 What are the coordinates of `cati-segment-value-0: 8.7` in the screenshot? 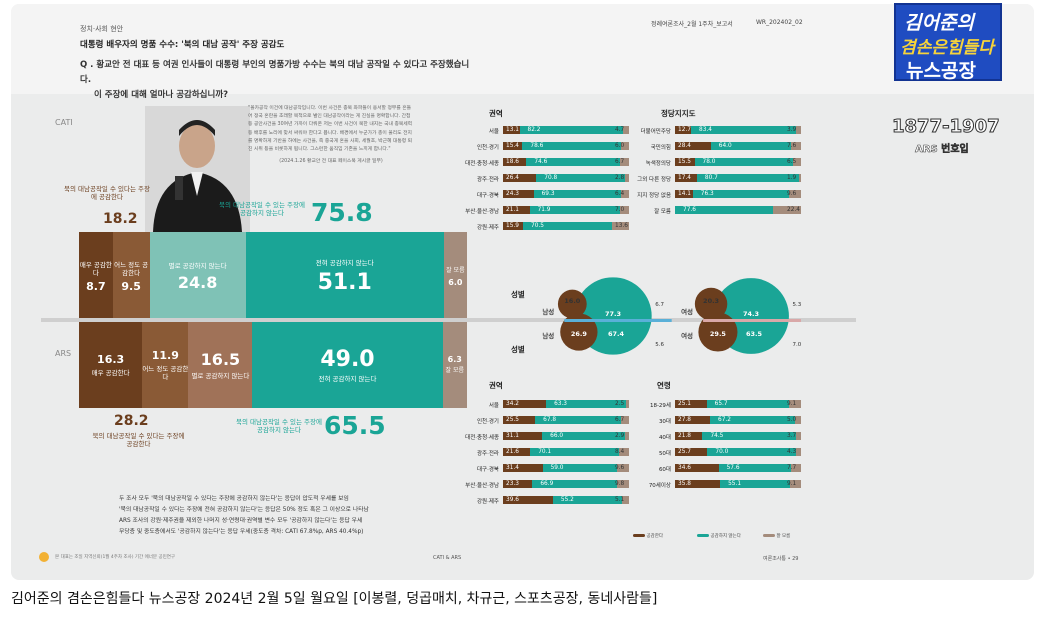 It's located at (96, 286).